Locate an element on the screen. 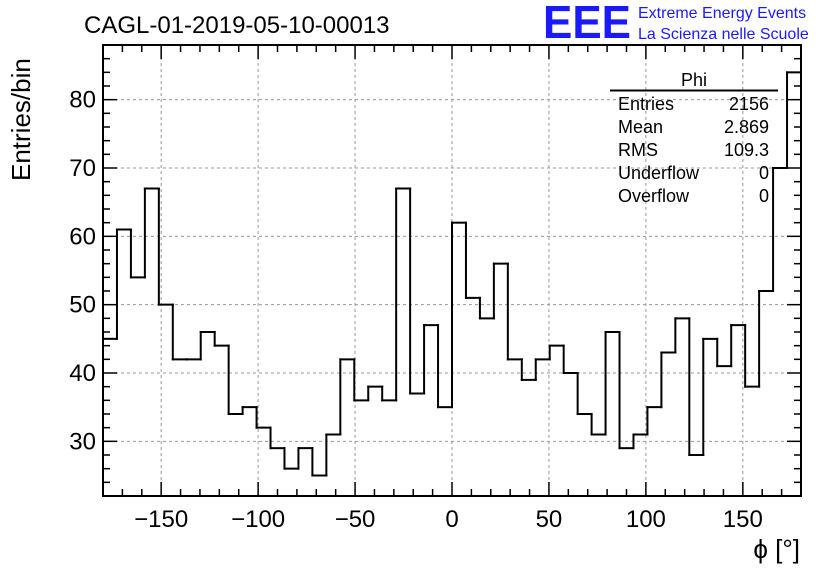  stats-value-entries: 2156 is located at coordinates (749, 104).